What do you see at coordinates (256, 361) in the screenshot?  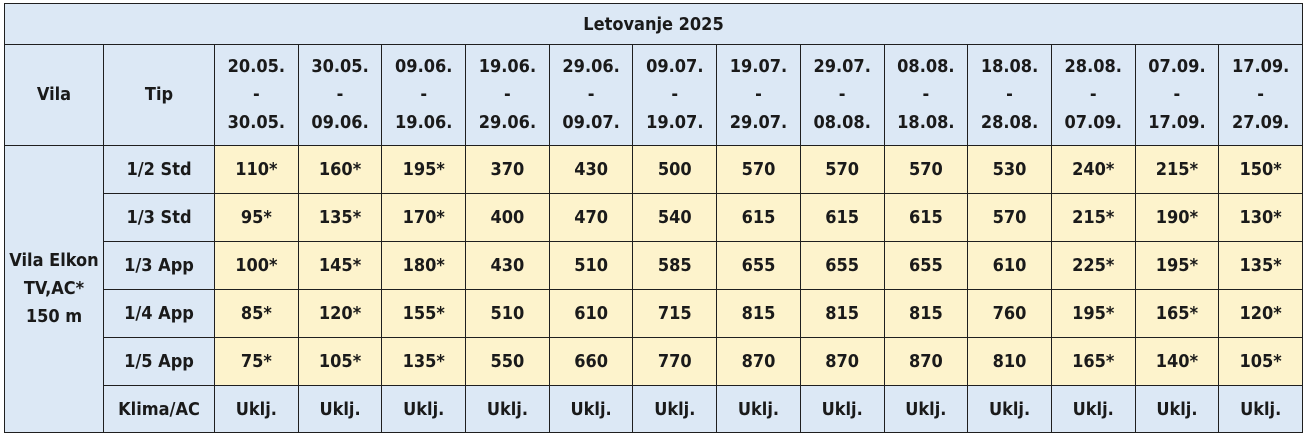 I see `price-cell: 75*` at bounding box center [256, 361].